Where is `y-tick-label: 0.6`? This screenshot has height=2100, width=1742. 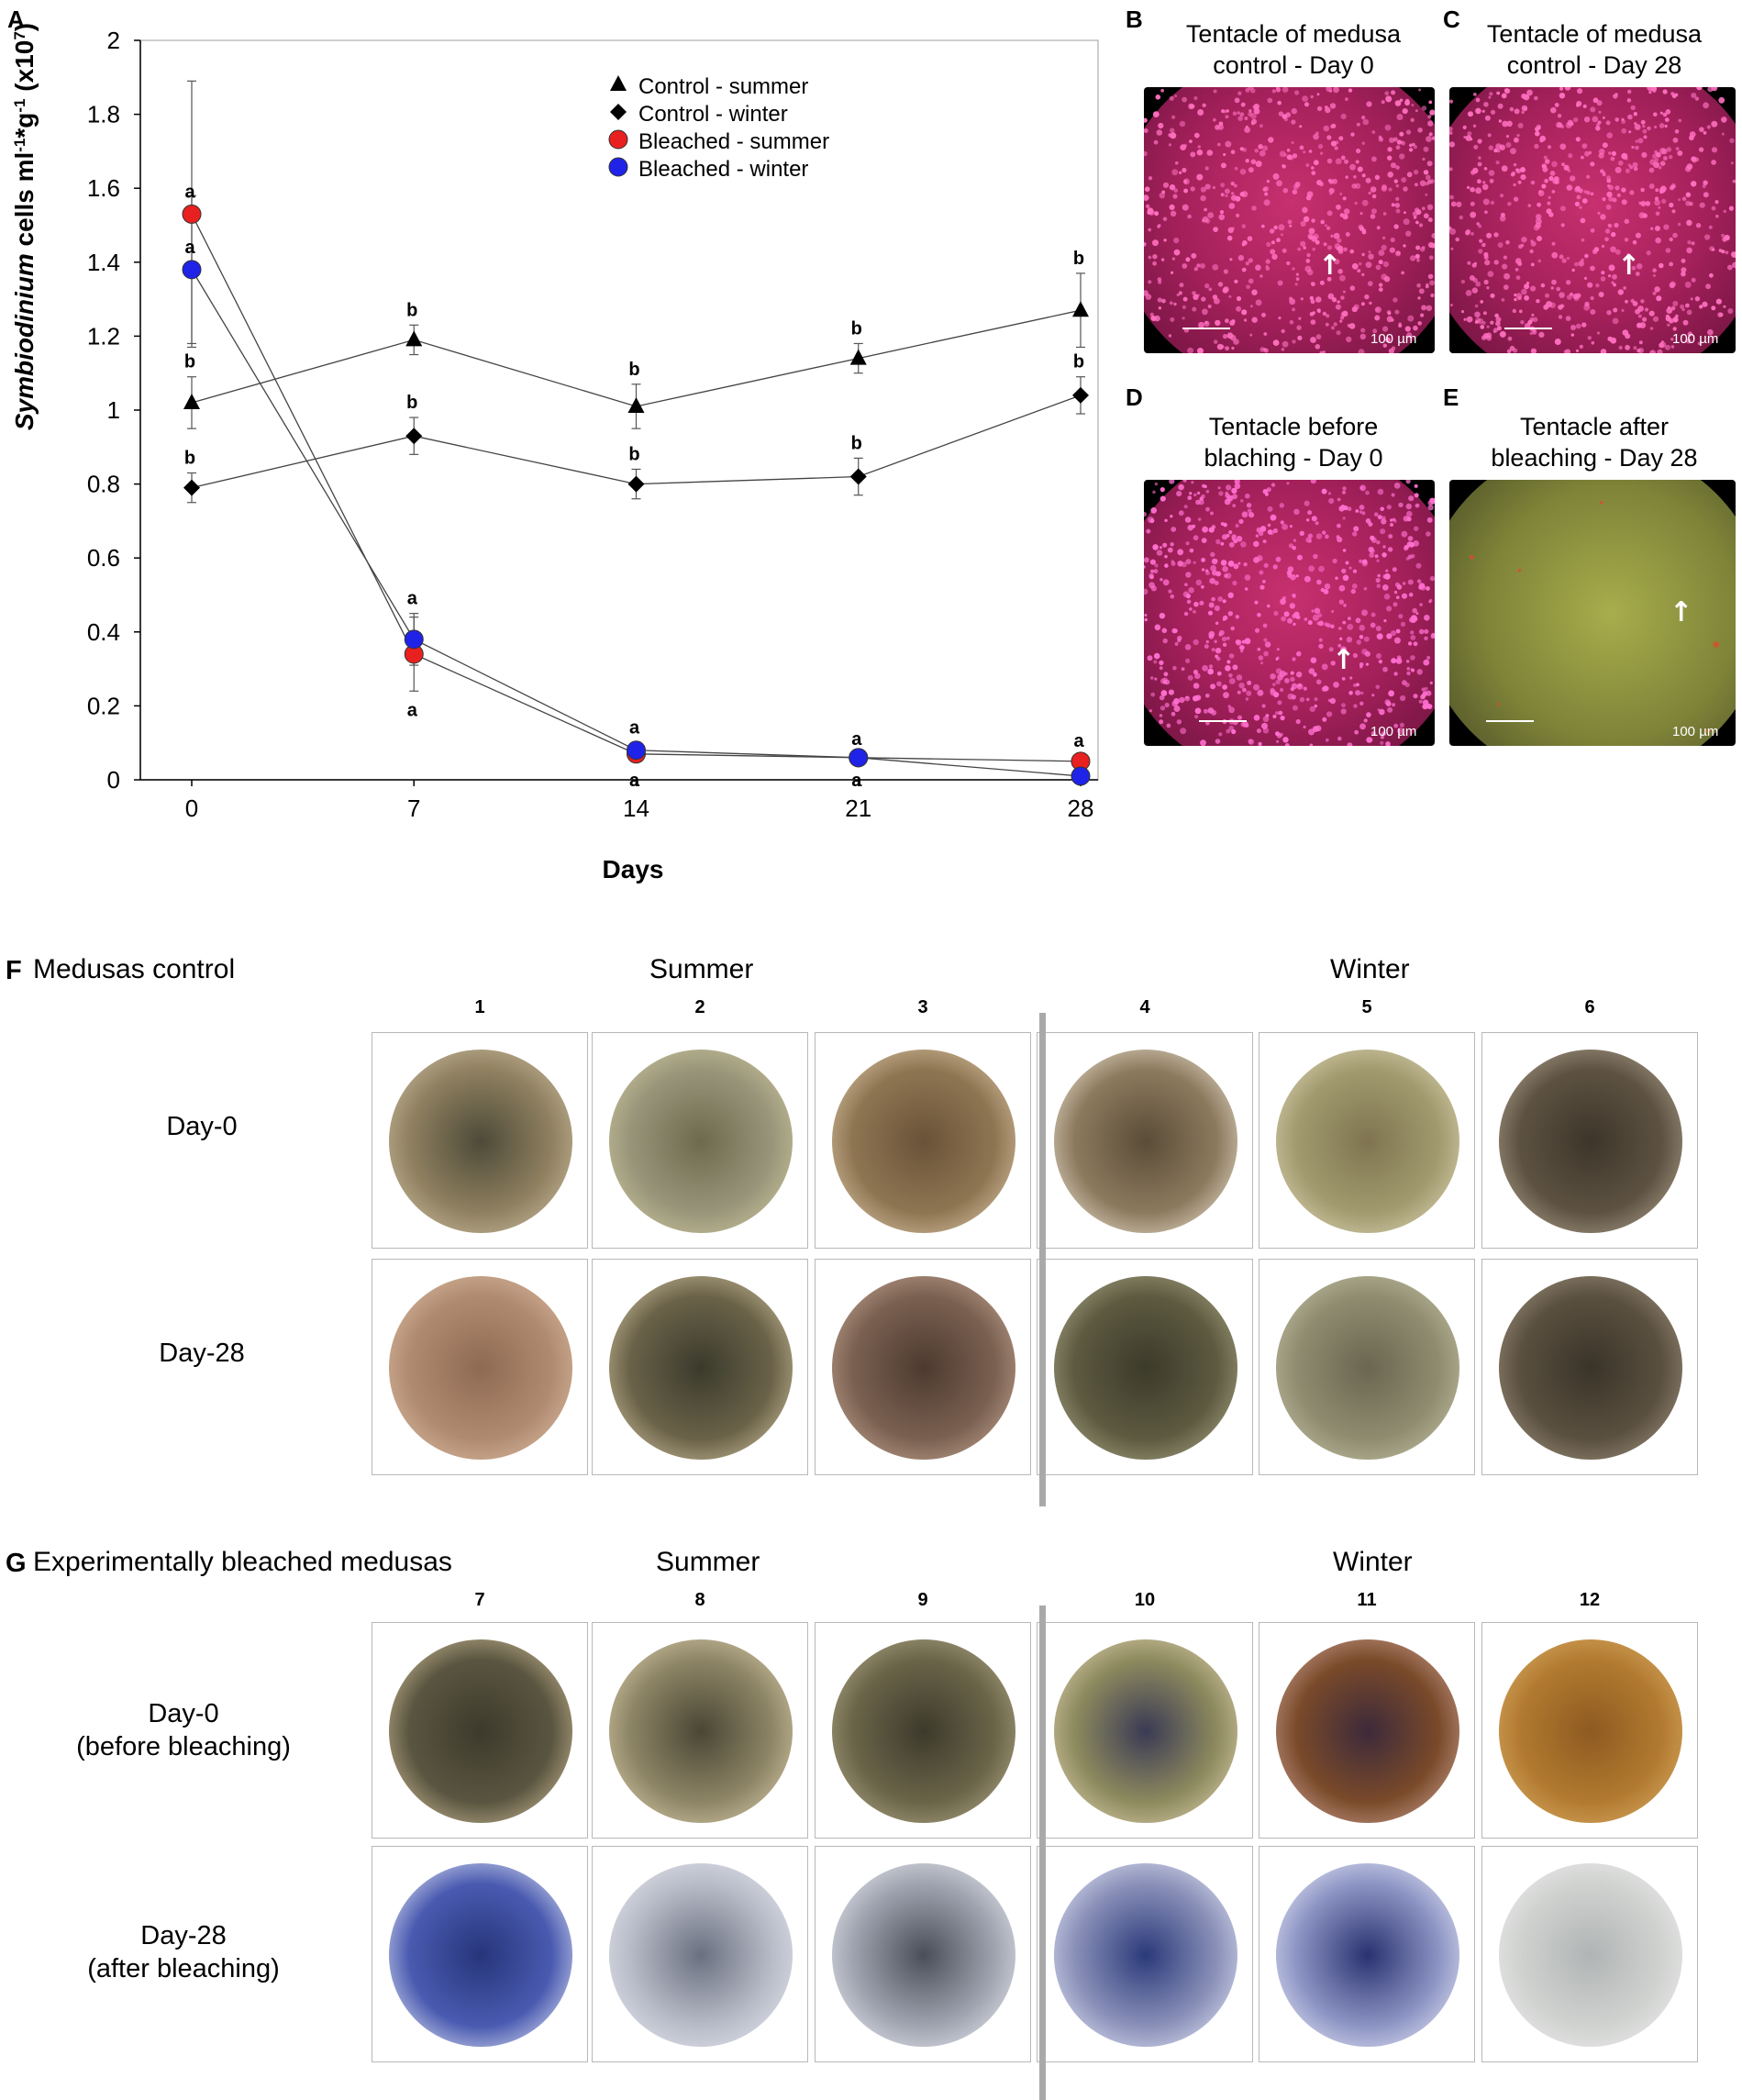 y-tick-label: 0.6 is located at coordinates (103, 558).